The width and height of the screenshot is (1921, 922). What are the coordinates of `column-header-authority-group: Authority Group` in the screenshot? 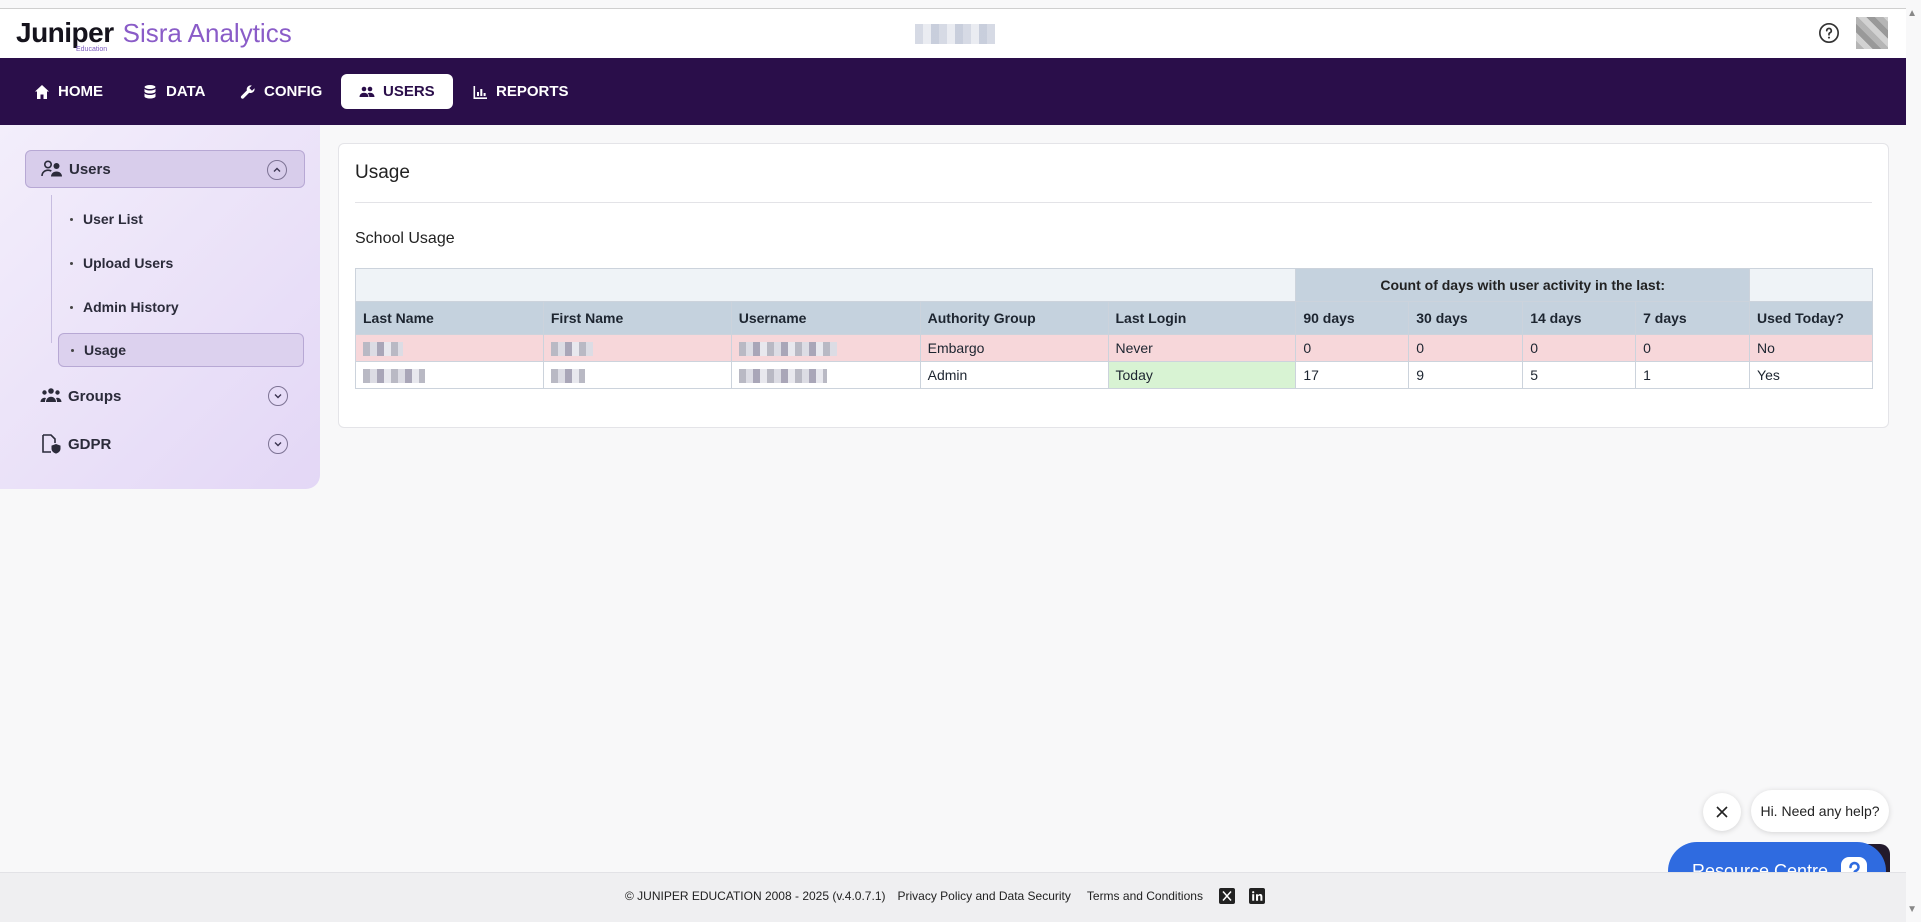 It's located at (1014, 318).